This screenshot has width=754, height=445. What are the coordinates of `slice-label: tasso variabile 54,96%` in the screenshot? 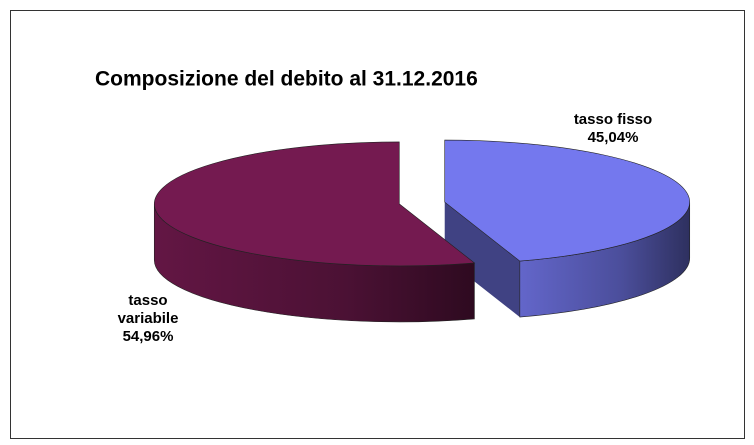 It's located at (148, 319).